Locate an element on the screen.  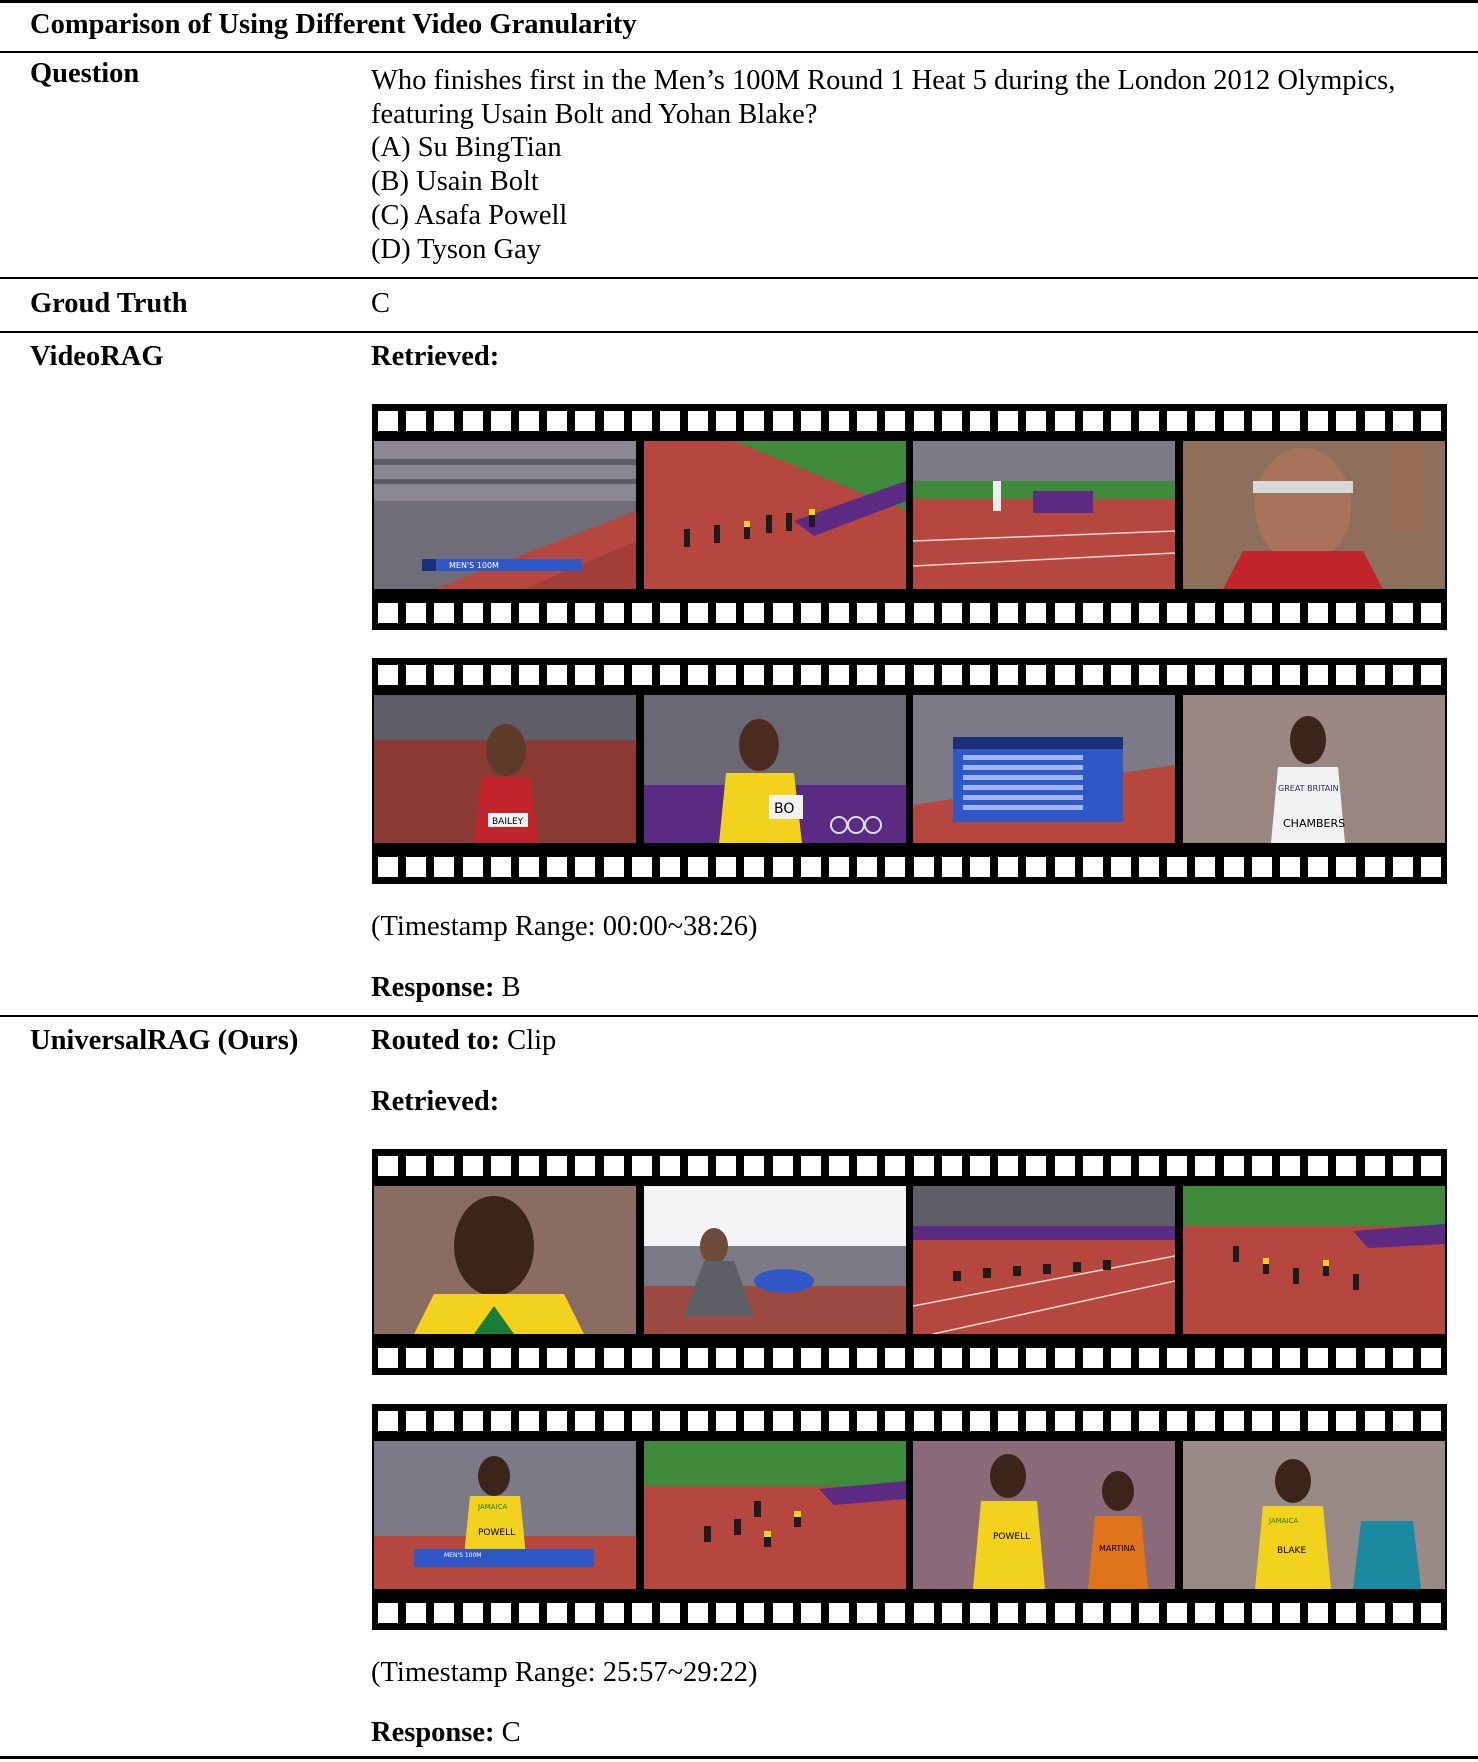
videorag-retrieved-label: Retrieved: is located at coordinates (435, 356).